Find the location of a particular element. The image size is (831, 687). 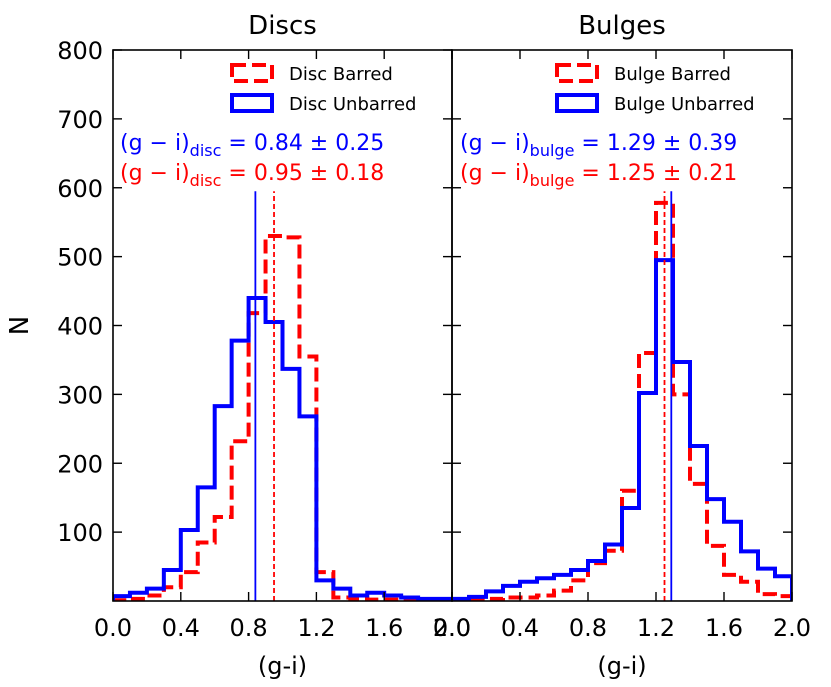

stat-value: = 1.29 ± 0.39 is located at coordinates (655, 143).